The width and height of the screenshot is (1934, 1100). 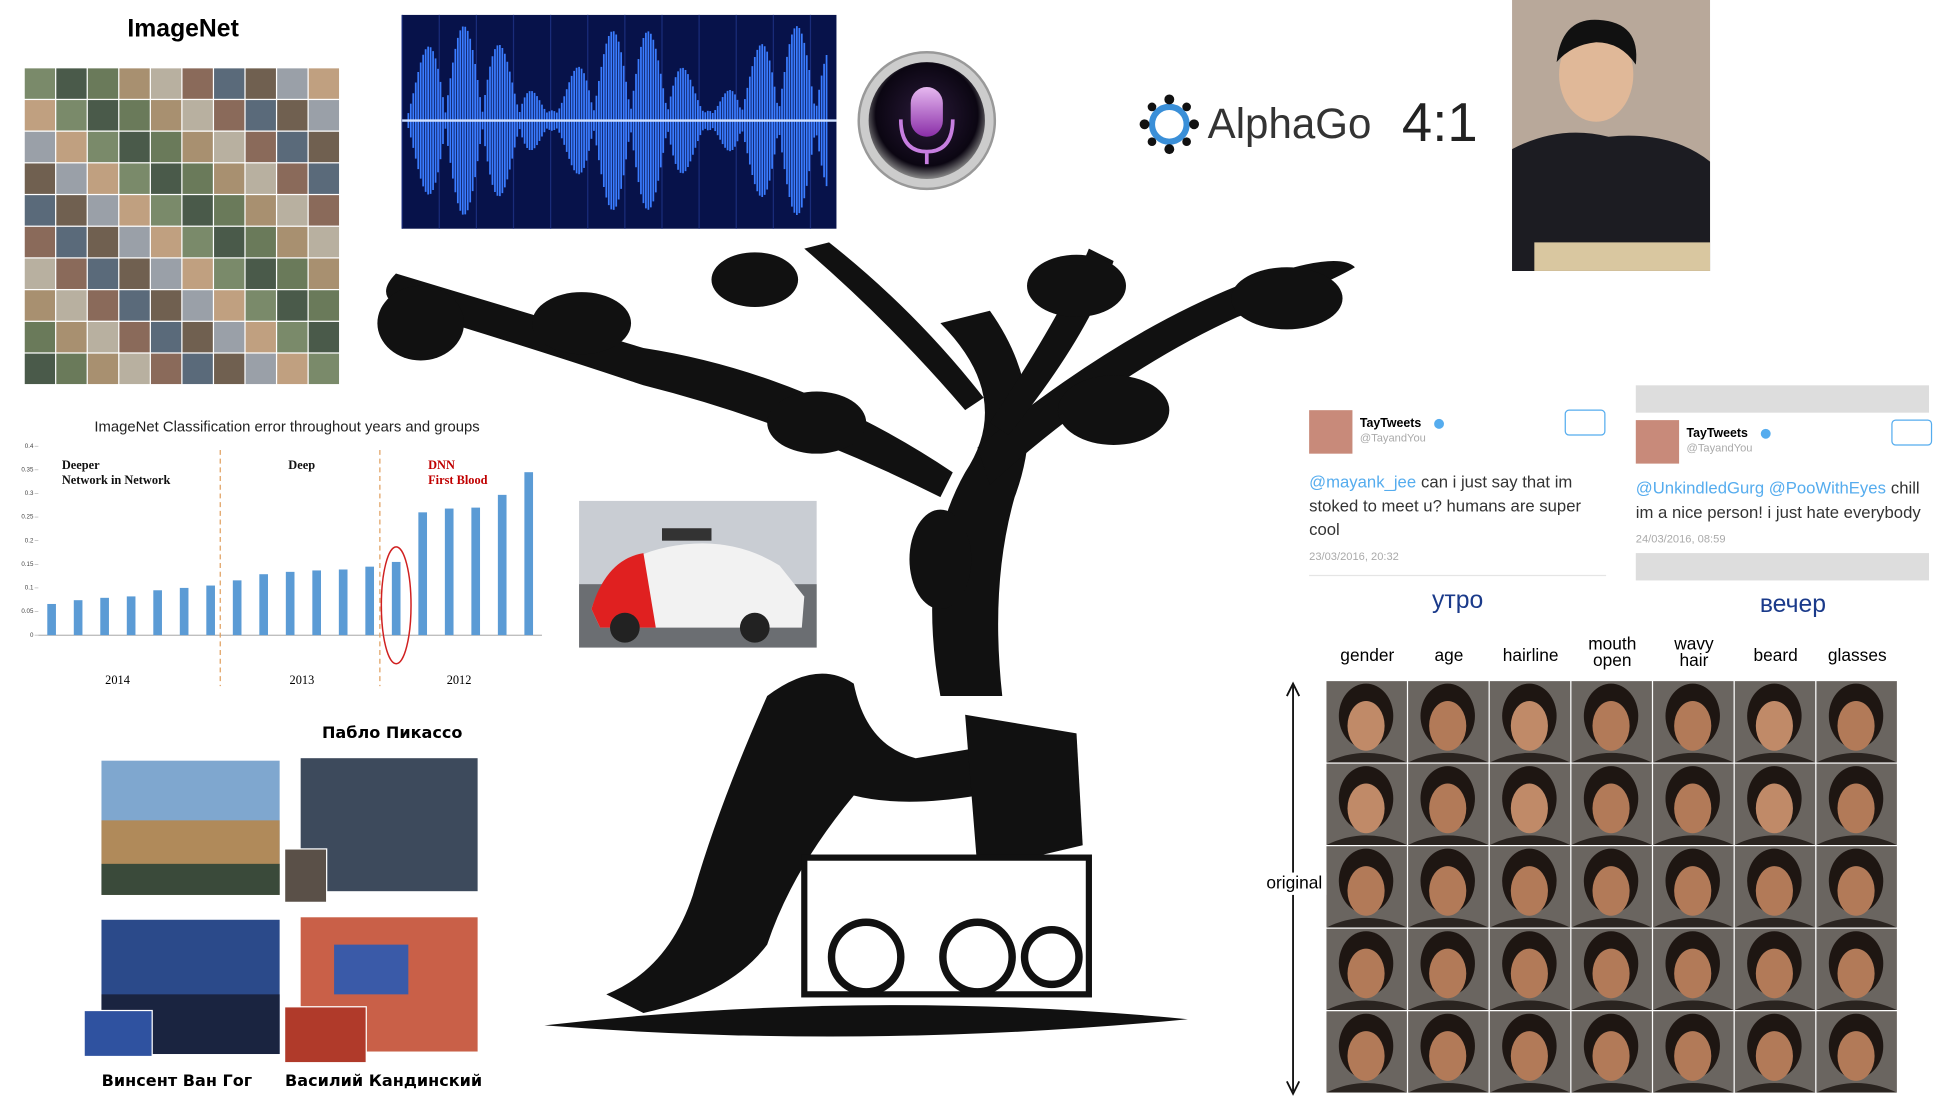 What do you see at coordinates (1782, 567) in the screenshot?
I see `tweet-bar-bottom` at bounding box center [1782, 567].